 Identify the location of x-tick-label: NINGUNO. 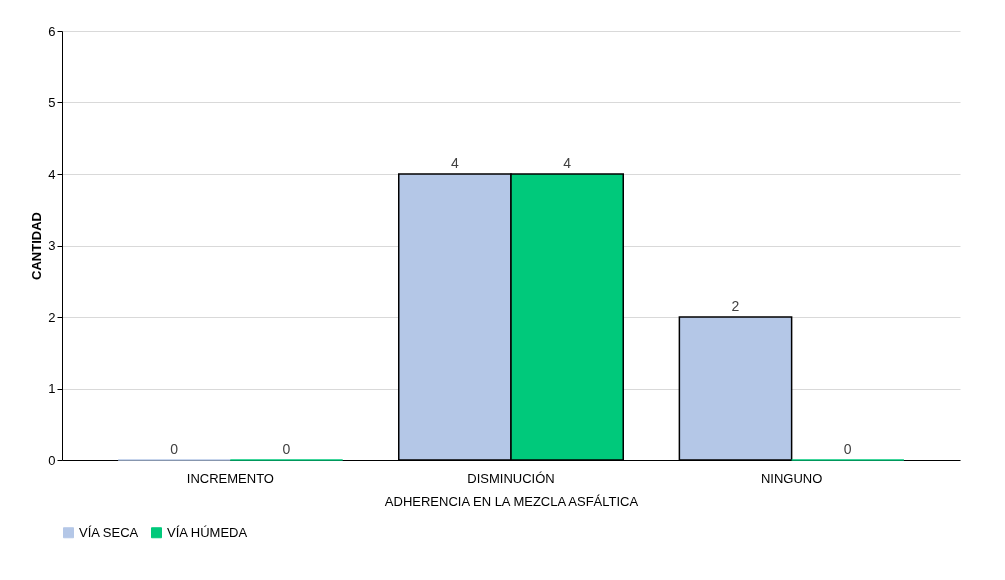
(791, 478).